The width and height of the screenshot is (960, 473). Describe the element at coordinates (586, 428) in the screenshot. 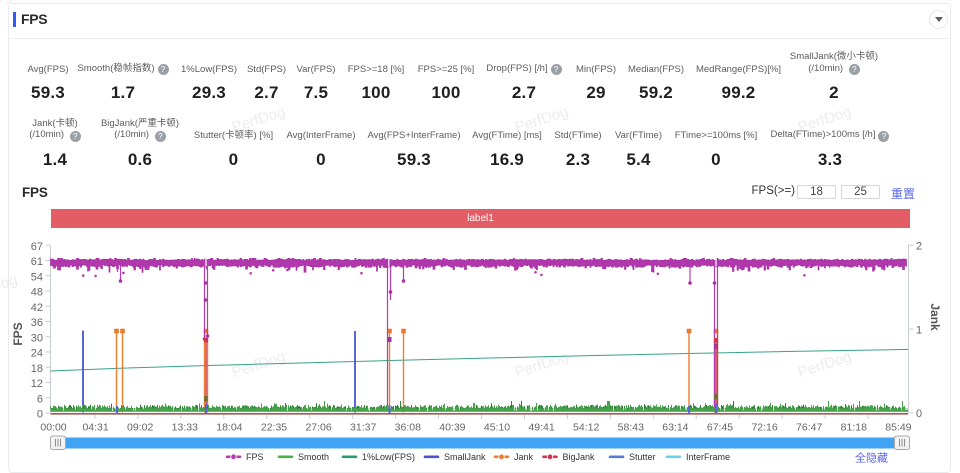

I see `svg-text: 54:12` at that location.